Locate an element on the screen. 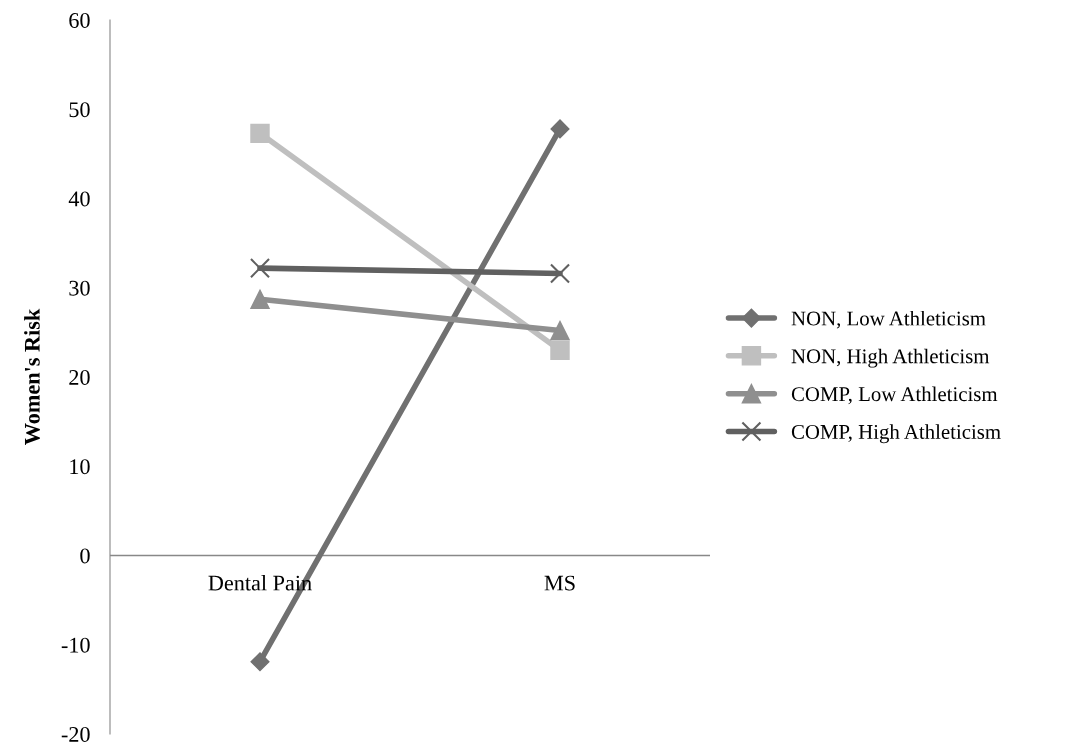 The width and height of the screenshot is (1089, 754). y-tick-label: 50 is located at coordinates (79, 110).